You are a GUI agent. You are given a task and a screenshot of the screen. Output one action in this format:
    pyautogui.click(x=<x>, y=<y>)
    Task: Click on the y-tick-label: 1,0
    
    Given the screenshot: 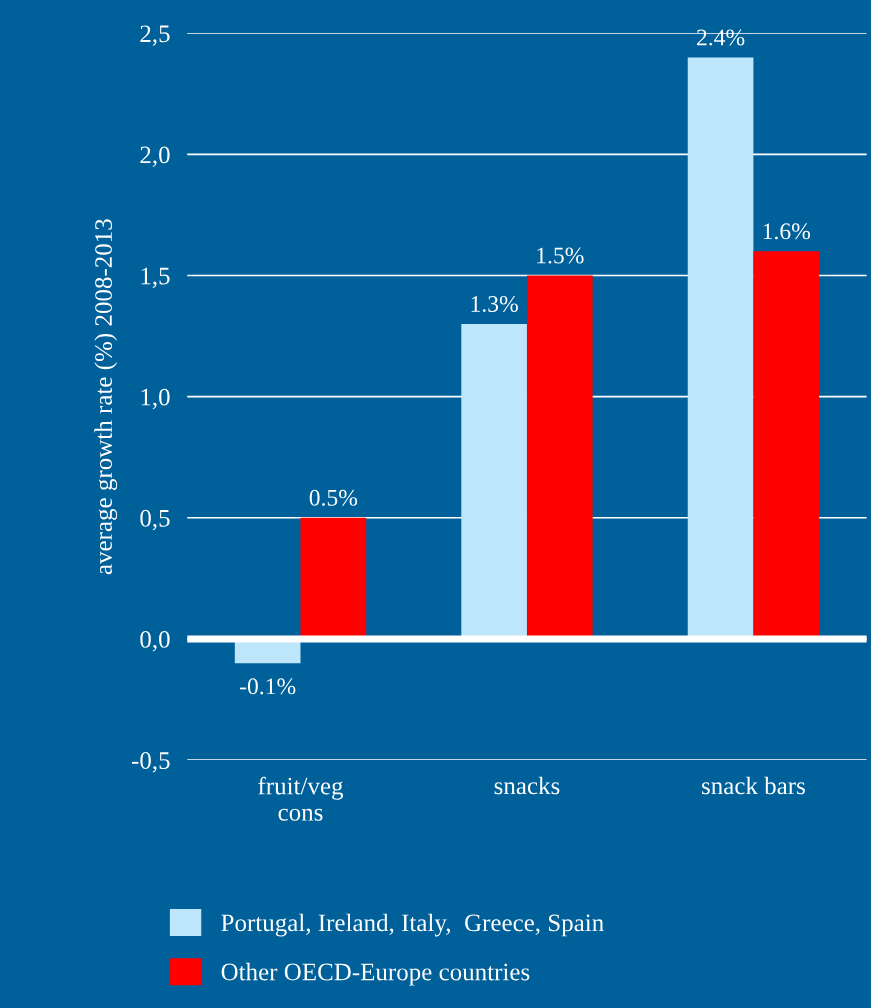 What is the action you would take?
    pyautogui.click(x=155, y=399)
    